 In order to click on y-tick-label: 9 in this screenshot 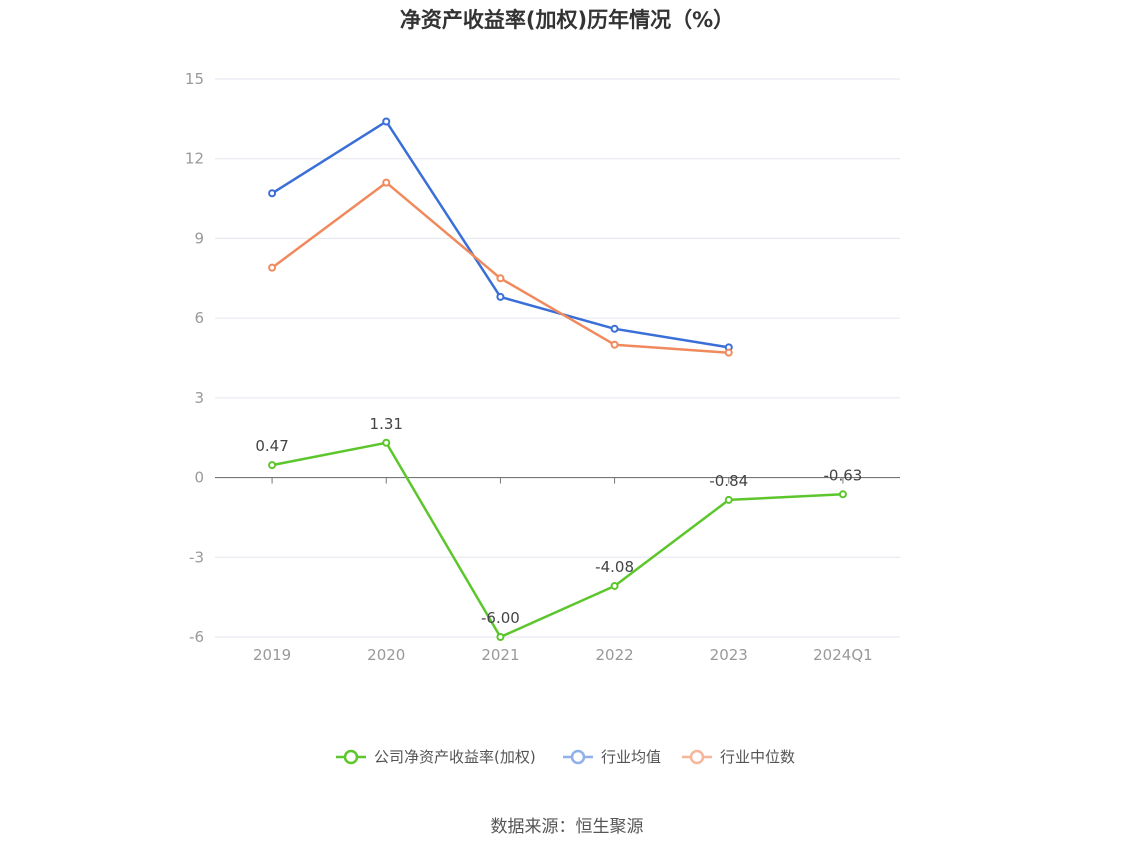, I will do `click(199, 238)`.